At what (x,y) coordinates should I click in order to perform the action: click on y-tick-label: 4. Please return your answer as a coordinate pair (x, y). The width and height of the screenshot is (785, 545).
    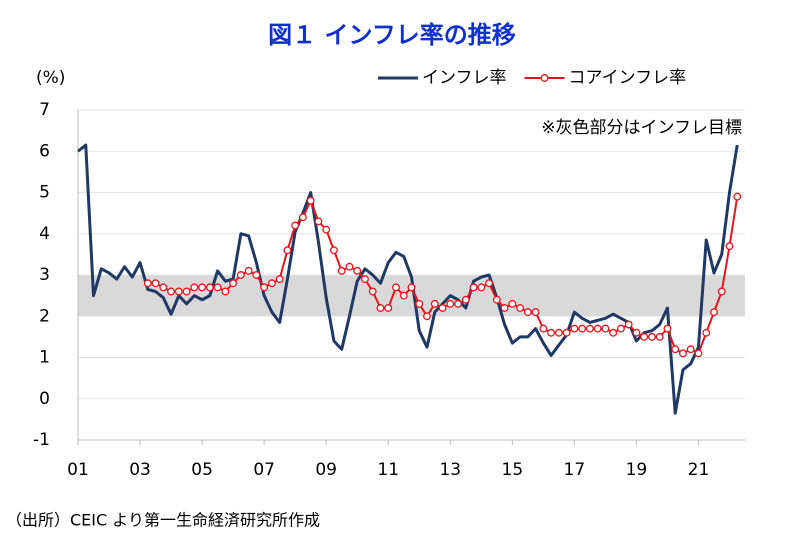
    Looking at the image, I should click on (44, 234).